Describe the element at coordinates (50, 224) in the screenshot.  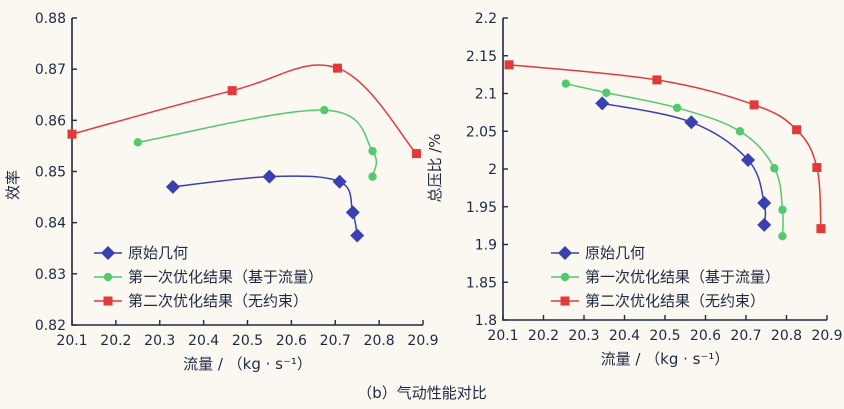
I see `y-tick-label: 0.84` at that location.